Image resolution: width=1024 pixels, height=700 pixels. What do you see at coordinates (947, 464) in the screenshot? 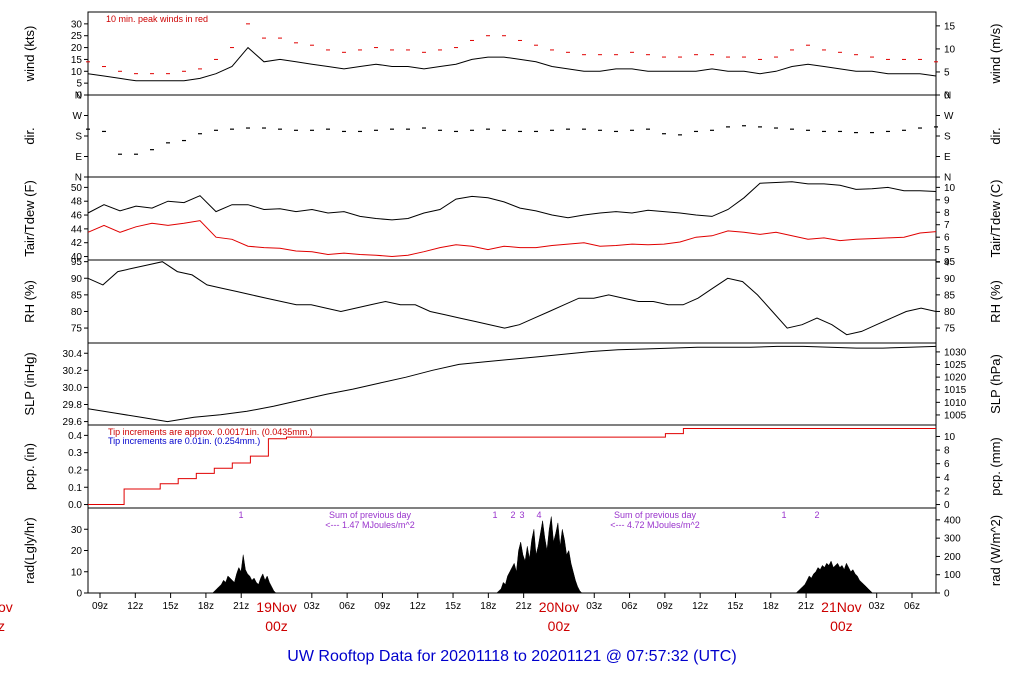
I see `right-tick-label-5: 6` at bounding box center [947, 464].